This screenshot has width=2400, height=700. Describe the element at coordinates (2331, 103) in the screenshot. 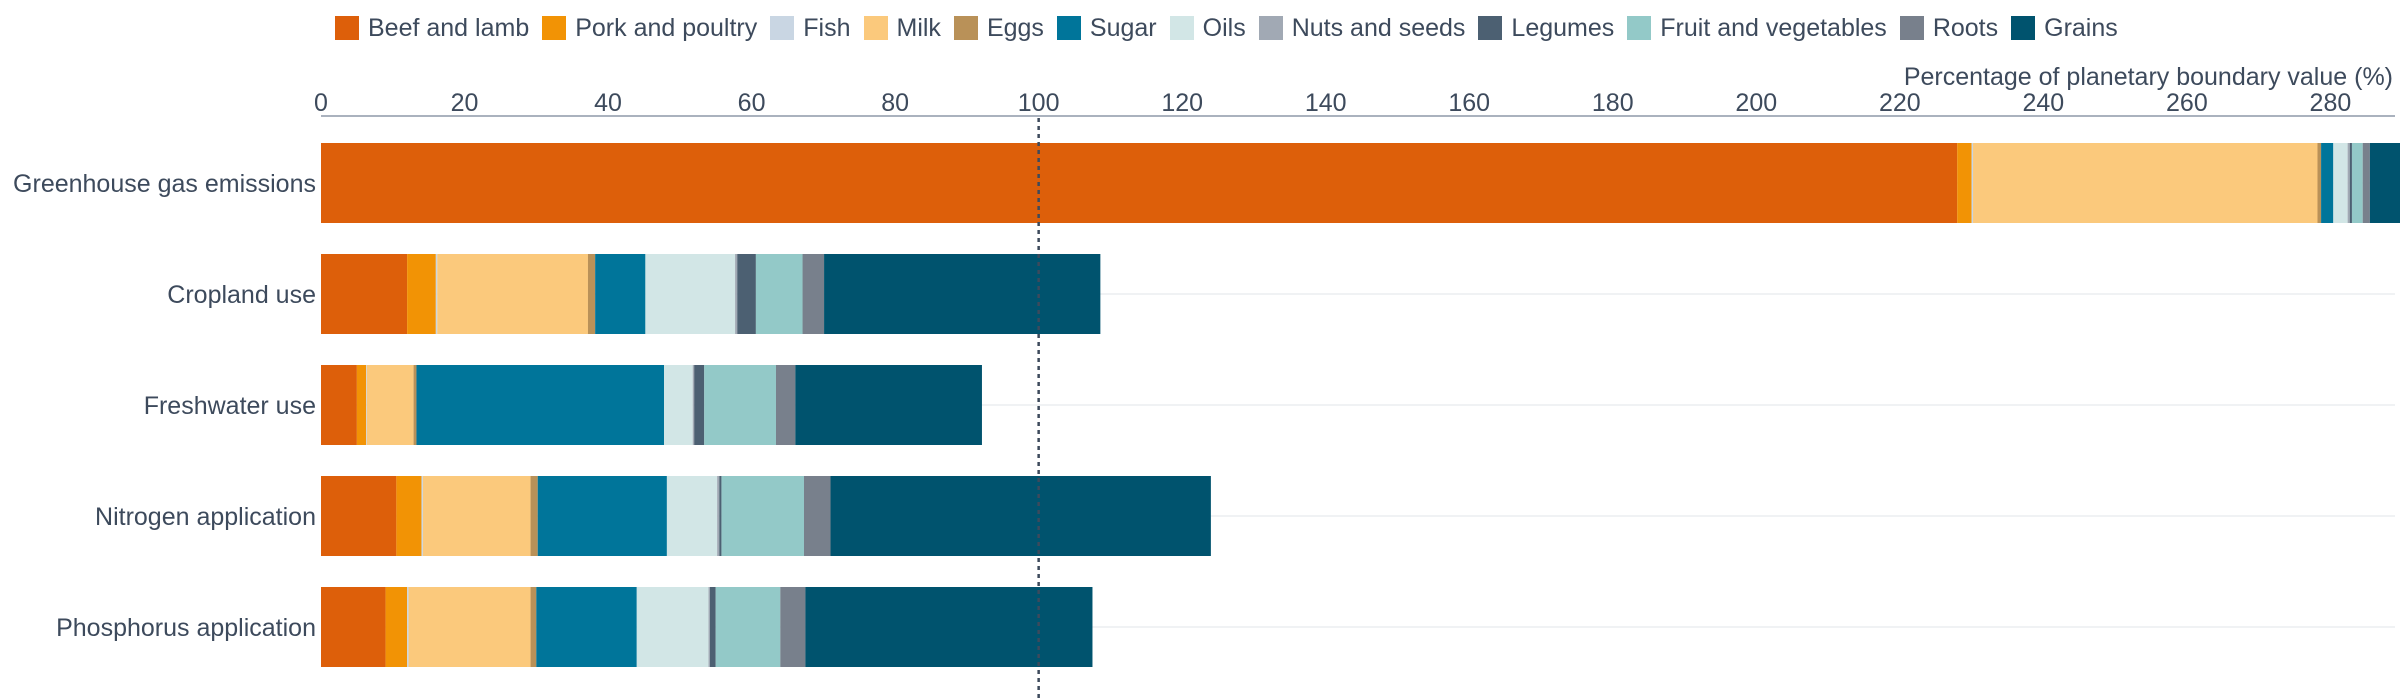

I see `x-tick-label: 280` at that location.